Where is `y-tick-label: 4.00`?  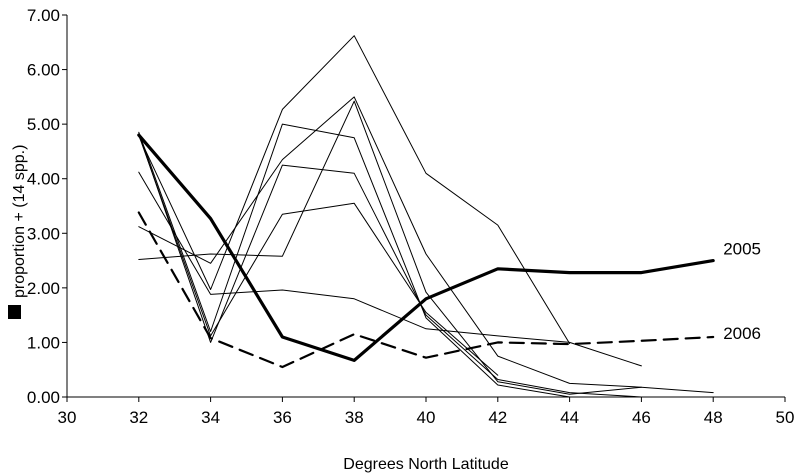 y-tick-label: 4.00 is located at coordinates (43, 179).